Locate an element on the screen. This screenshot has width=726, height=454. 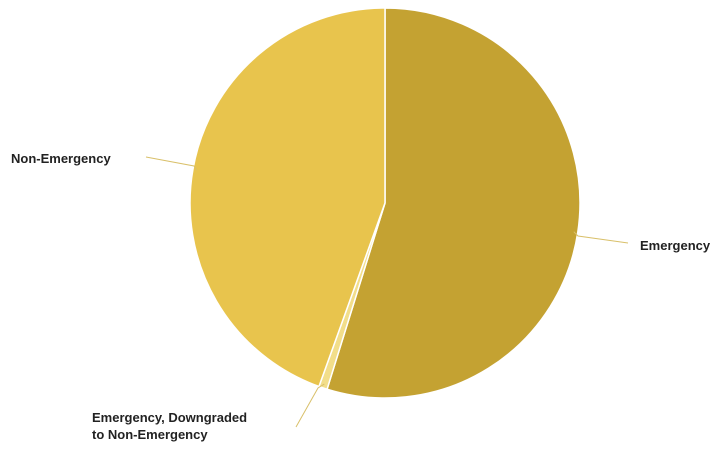
slice-label-line: Emergency is located at coordinates (675, 245).